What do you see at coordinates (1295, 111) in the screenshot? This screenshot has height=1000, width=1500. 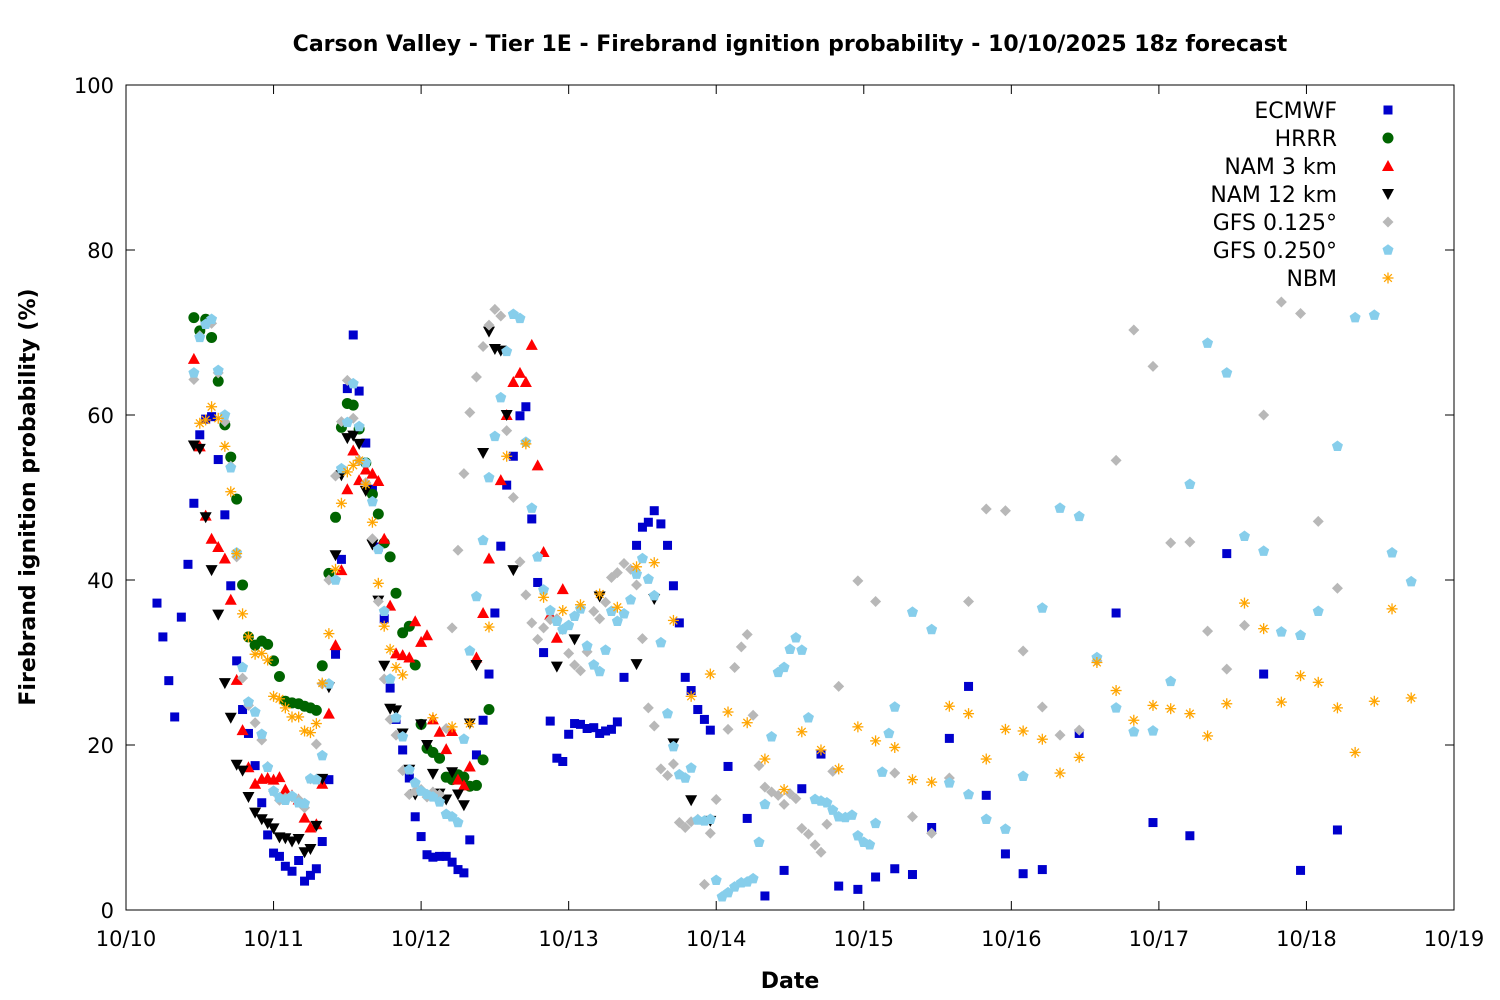 I see `legend-label: ECMWF` at bounding box center [1295, 111].